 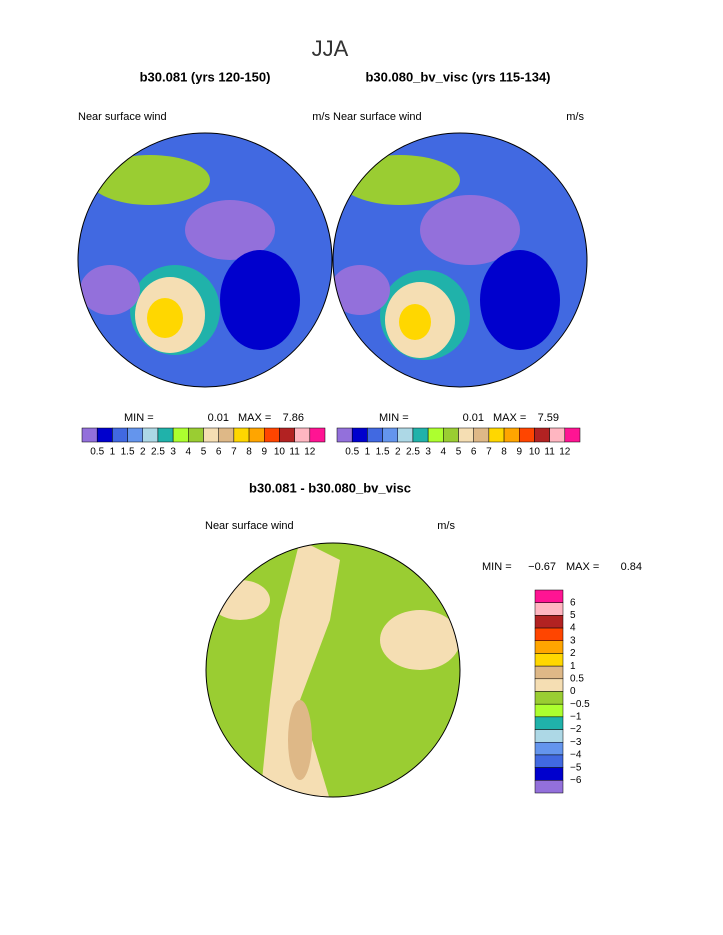 What do you see at coordinates (280, 452) in the screenshot?
I see `colorbar-label: 10` at bounding box center [280, 452].